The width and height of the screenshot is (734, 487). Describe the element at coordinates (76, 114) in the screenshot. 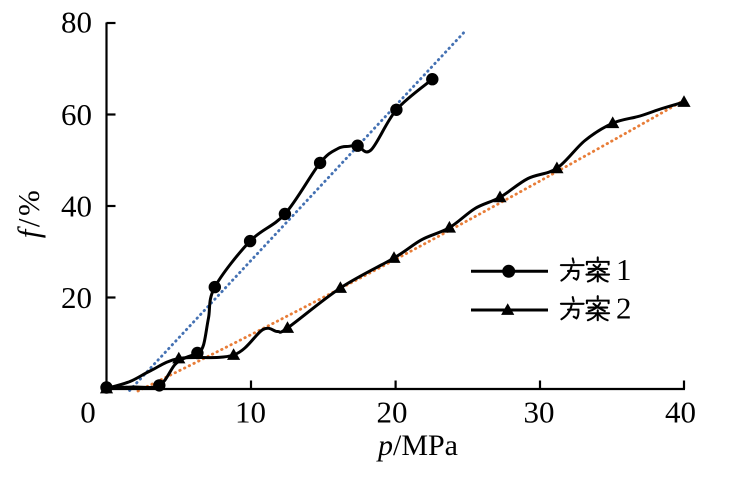

I see `svg-text: 60` at that location.